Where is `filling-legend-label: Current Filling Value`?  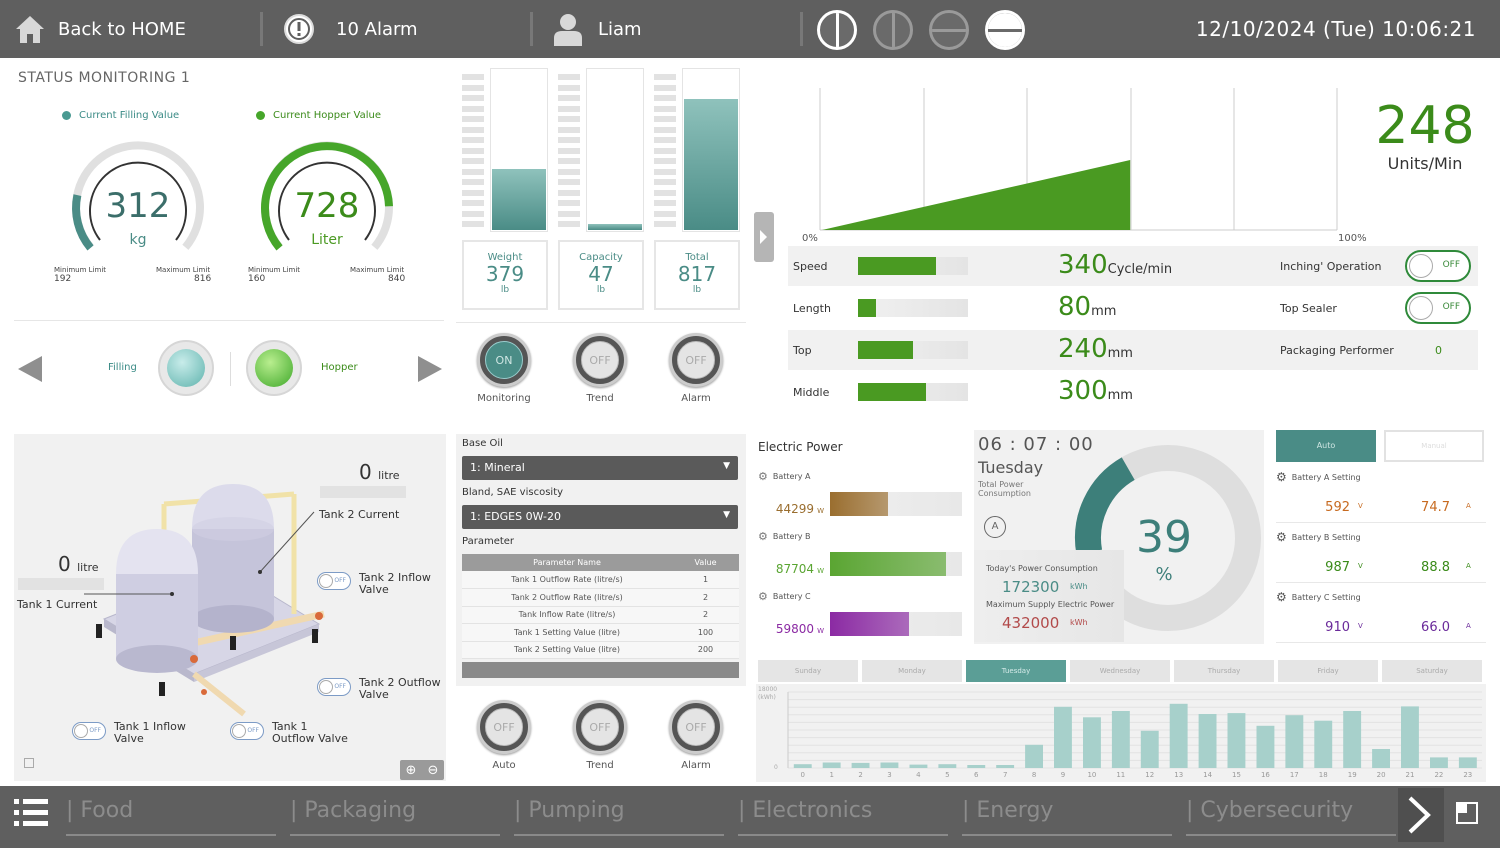
filling-legend-label: Current Filling Value is located at coordinates (129, 115).